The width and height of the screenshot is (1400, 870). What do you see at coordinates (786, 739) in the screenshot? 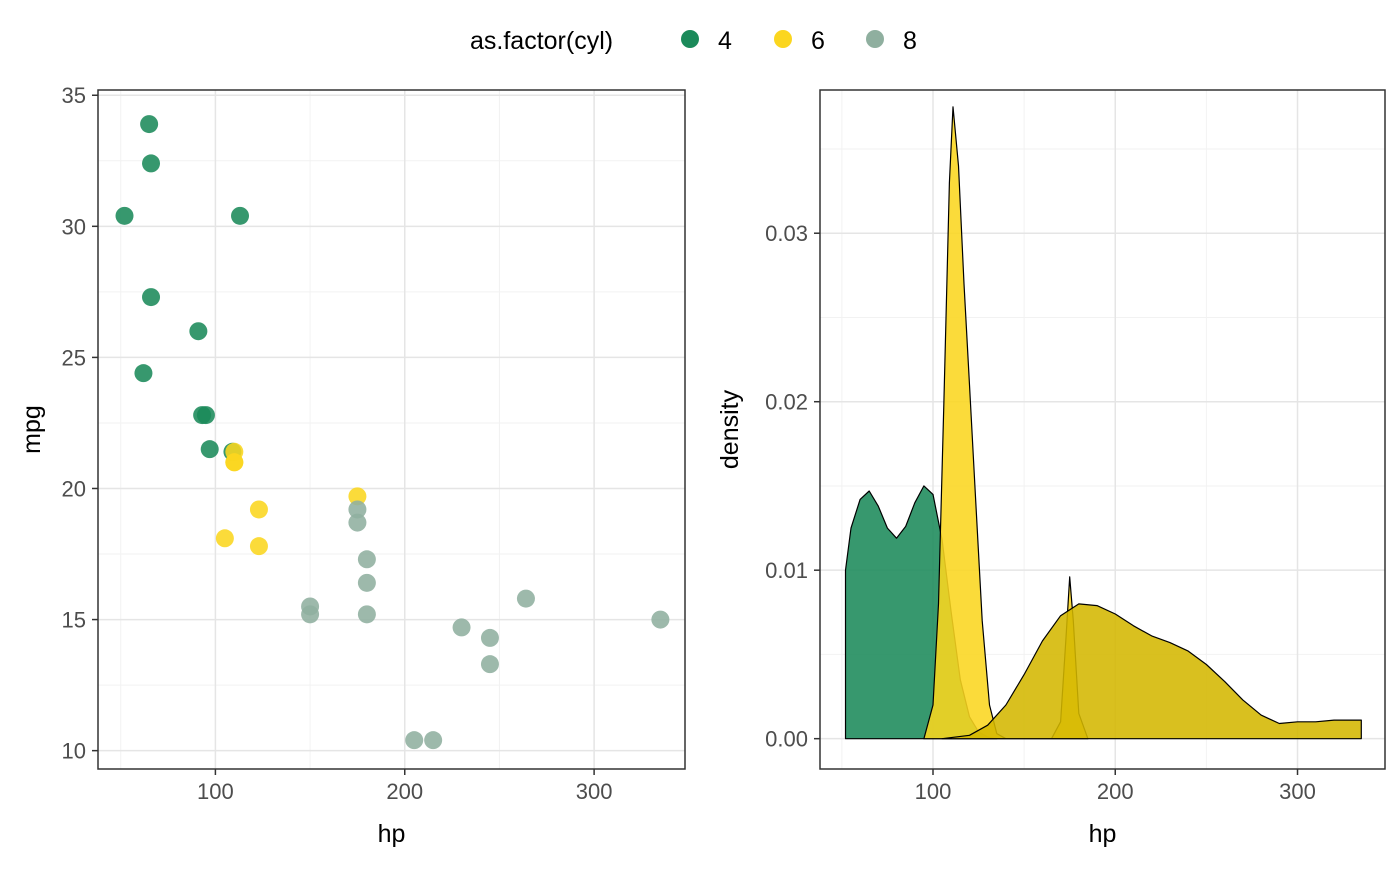
I see `y-tick-label: 0.00` at bounding box center [786, 739].